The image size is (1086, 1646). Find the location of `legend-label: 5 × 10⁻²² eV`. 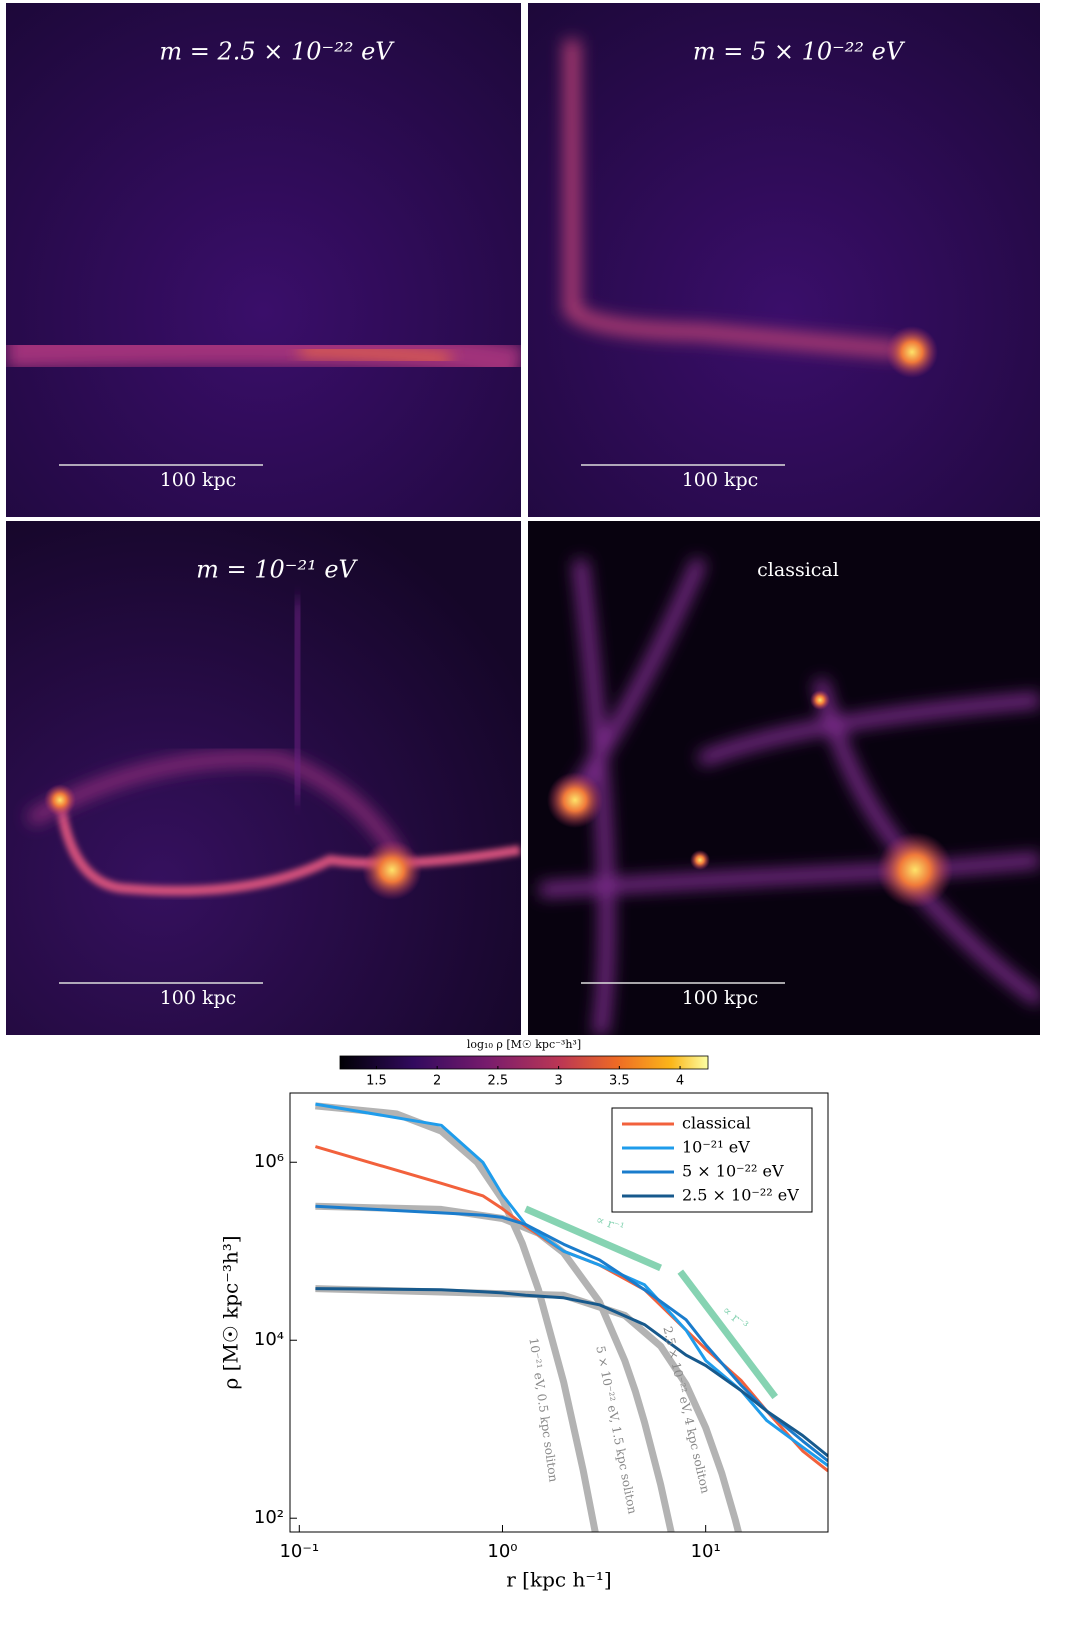

legend-label: 5 × 10⁻²² eV is located at coordinates (733, 1171).